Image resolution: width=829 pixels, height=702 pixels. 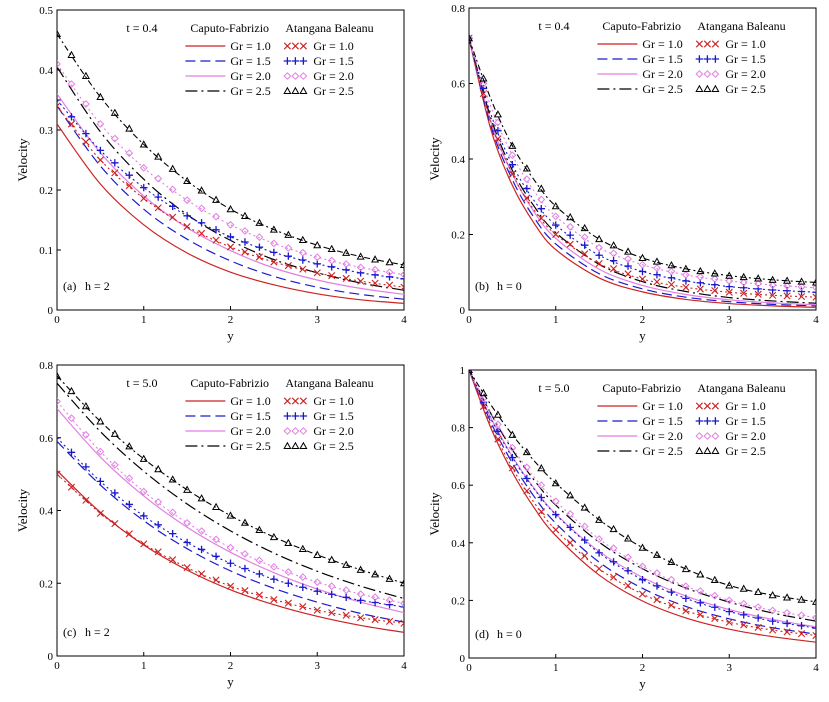 What do you see at coordinates (662, 406) in the screenshot?
I see `legend-label-cf: Gr = 1.0` at bounding box center [662, 406].